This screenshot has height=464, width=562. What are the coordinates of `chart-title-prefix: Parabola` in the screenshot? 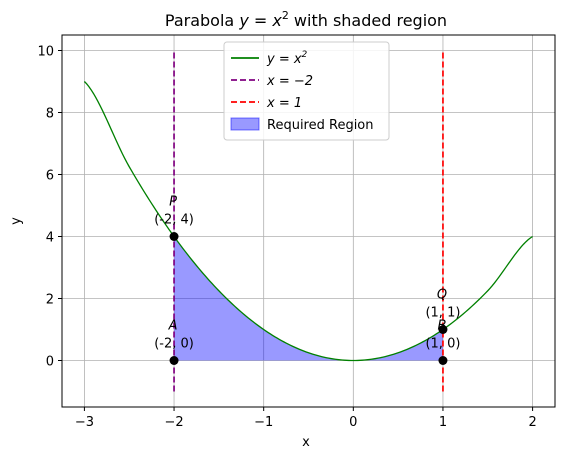 It's located at (202, 20).